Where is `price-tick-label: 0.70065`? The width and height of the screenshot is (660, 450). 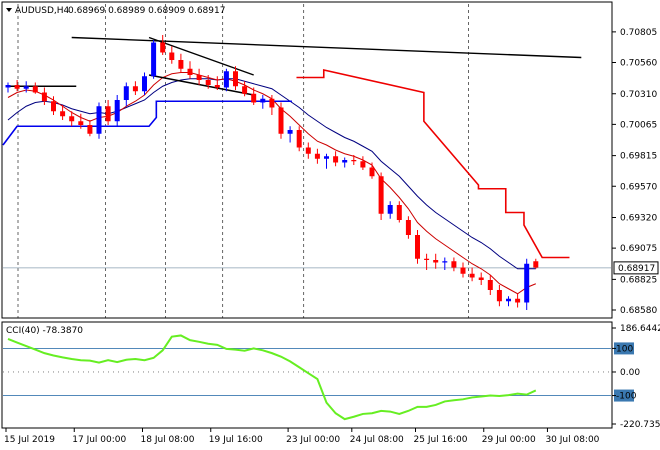
price-tick-label: 0.70065 is located at coordinates (638, 125).